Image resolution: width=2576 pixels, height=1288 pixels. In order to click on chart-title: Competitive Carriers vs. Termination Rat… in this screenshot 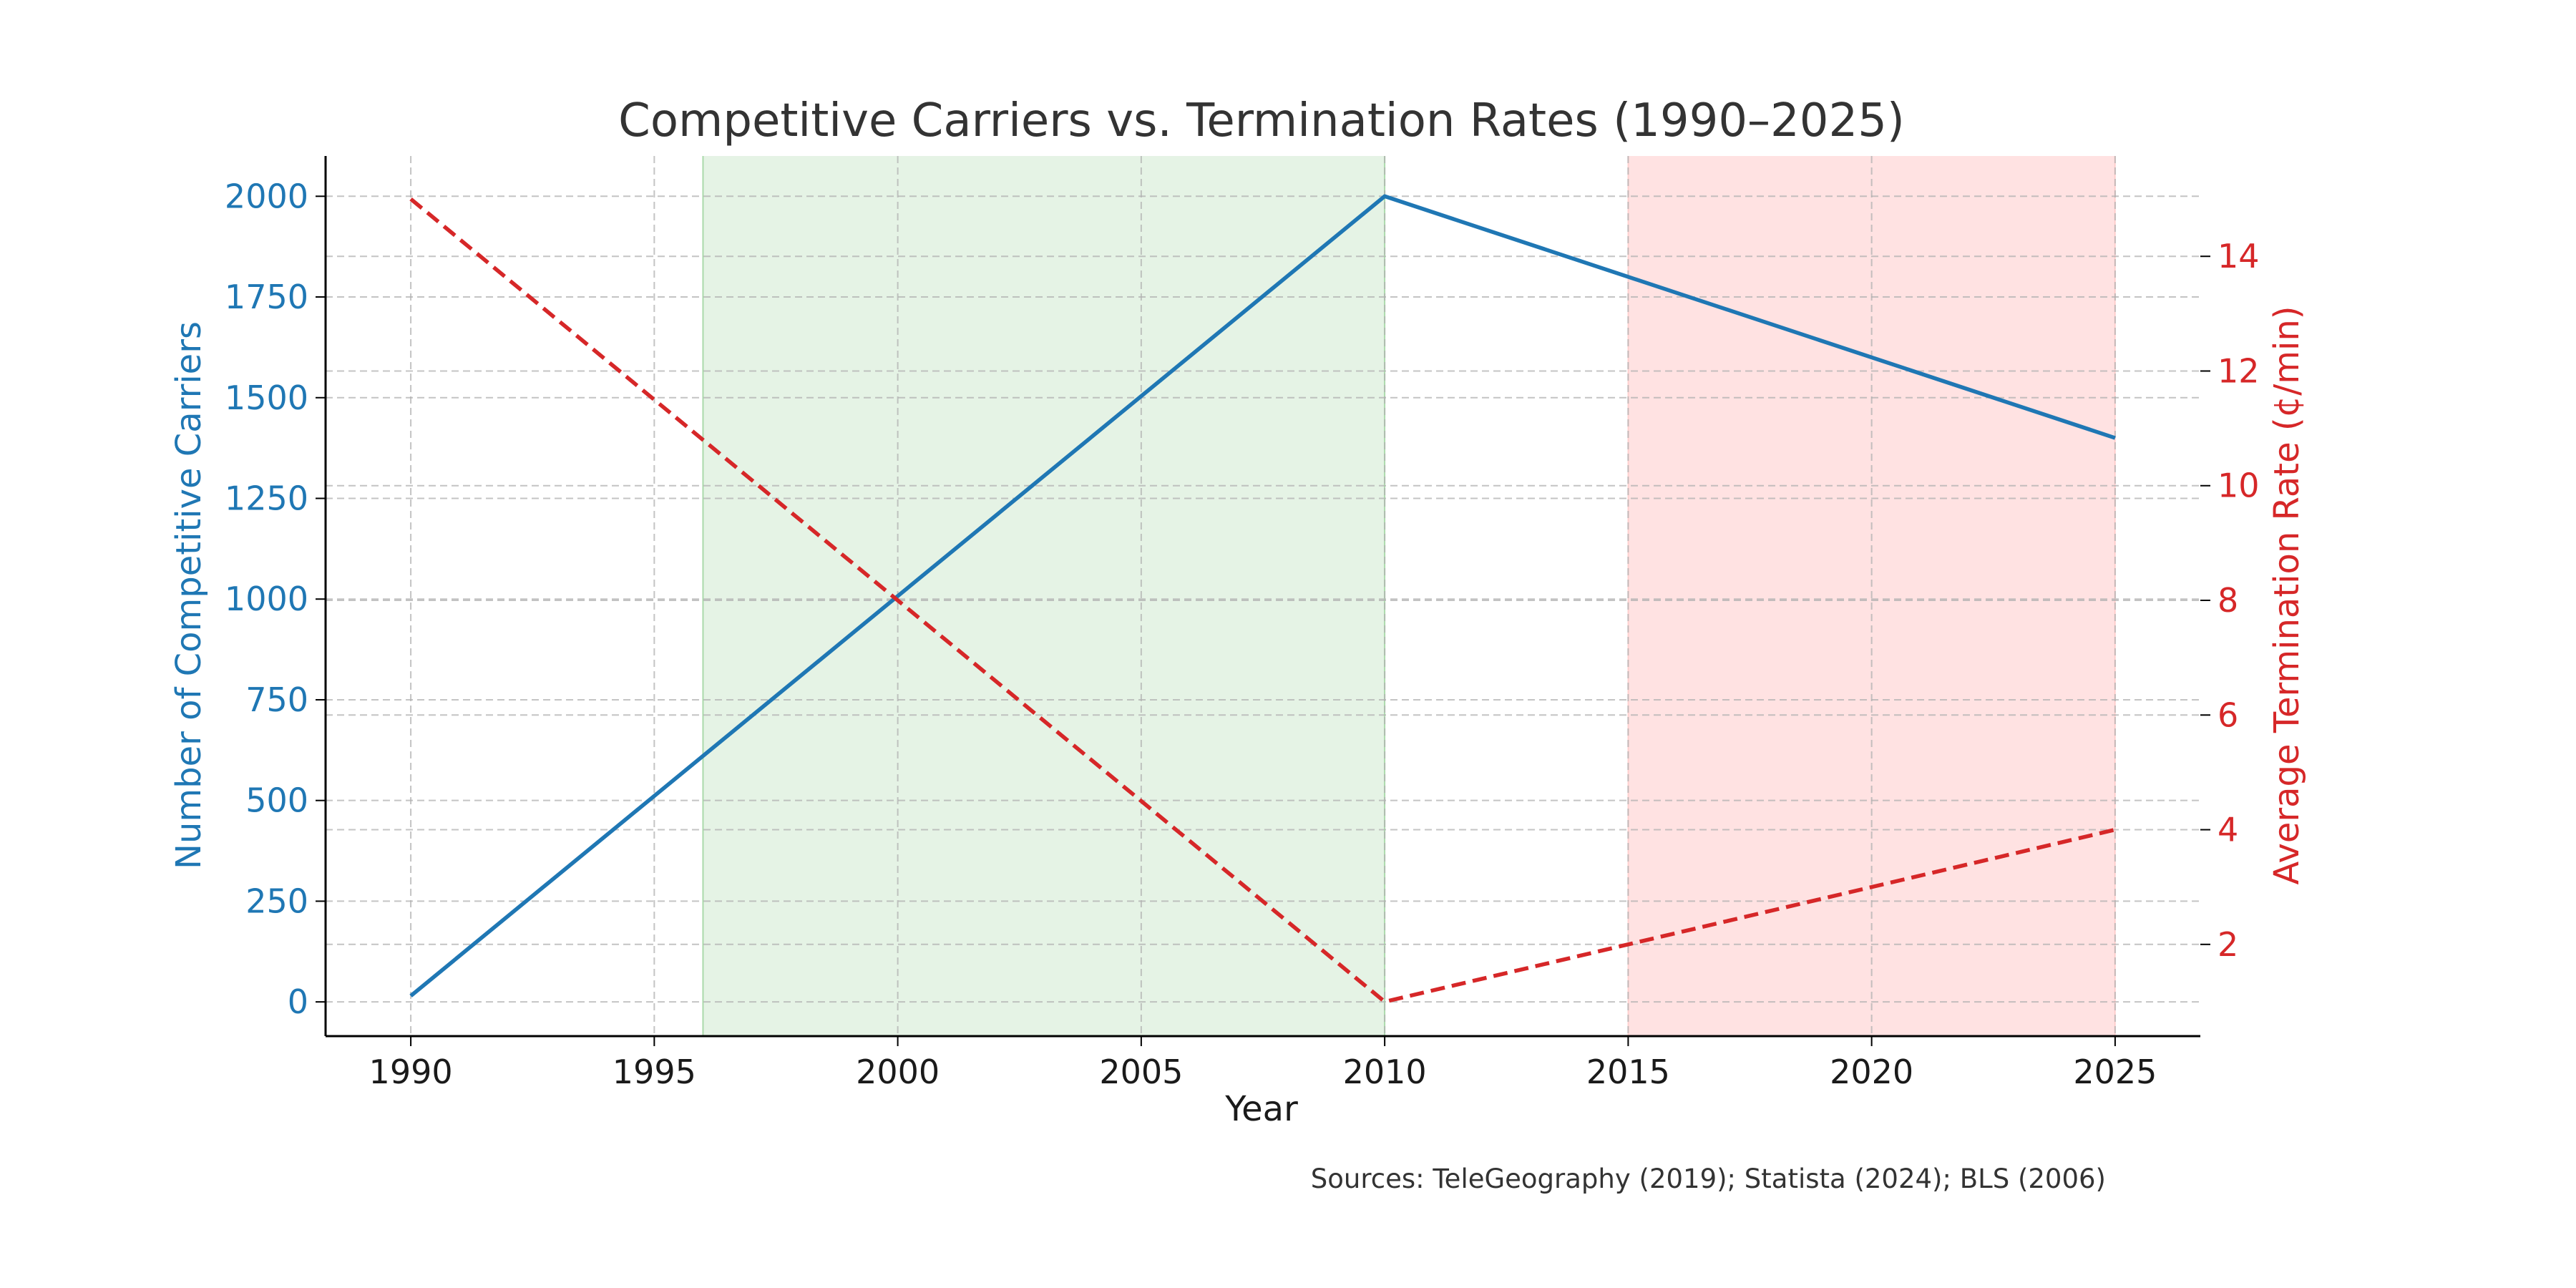, I will do `click(1261, 120)`.